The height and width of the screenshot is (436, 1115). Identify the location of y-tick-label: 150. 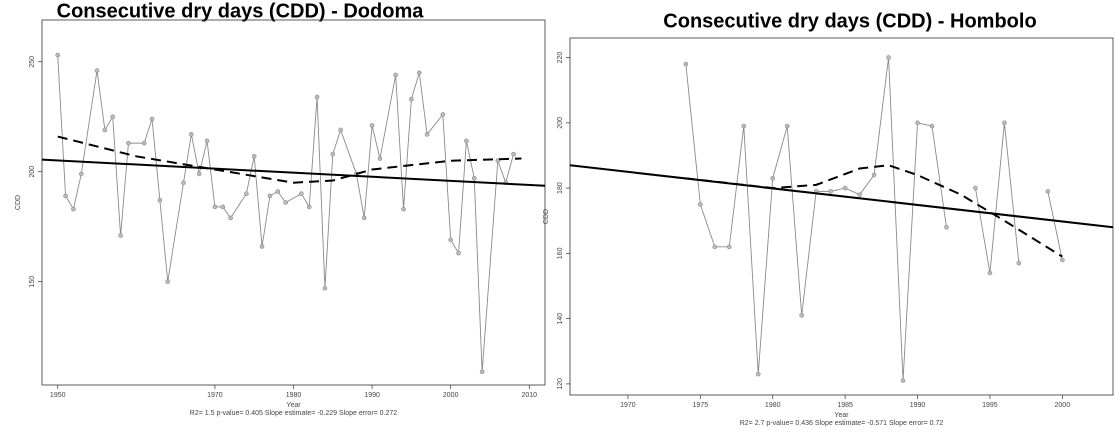
(32, 282).